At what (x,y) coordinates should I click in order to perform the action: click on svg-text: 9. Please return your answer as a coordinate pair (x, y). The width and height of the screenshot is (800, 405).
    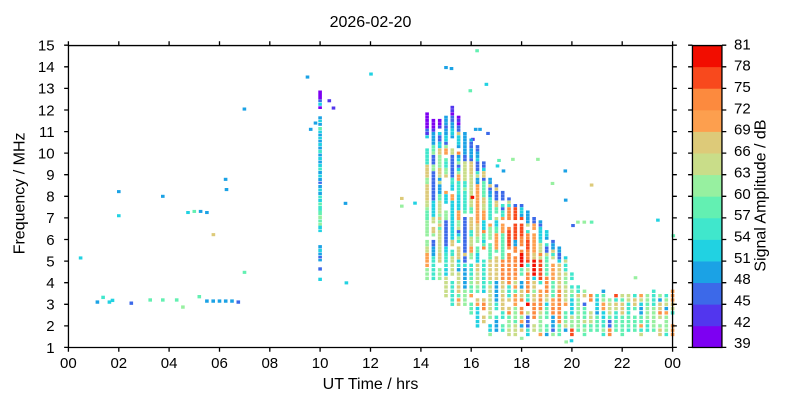
    Looking at the image, I should click on (50, 175).